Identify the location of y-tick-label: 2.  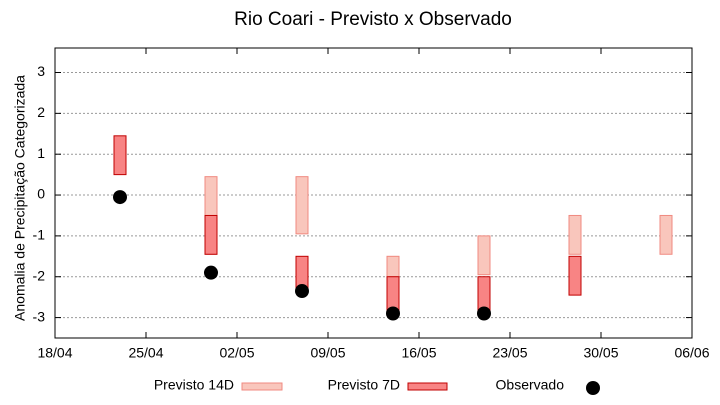
(41, 112).